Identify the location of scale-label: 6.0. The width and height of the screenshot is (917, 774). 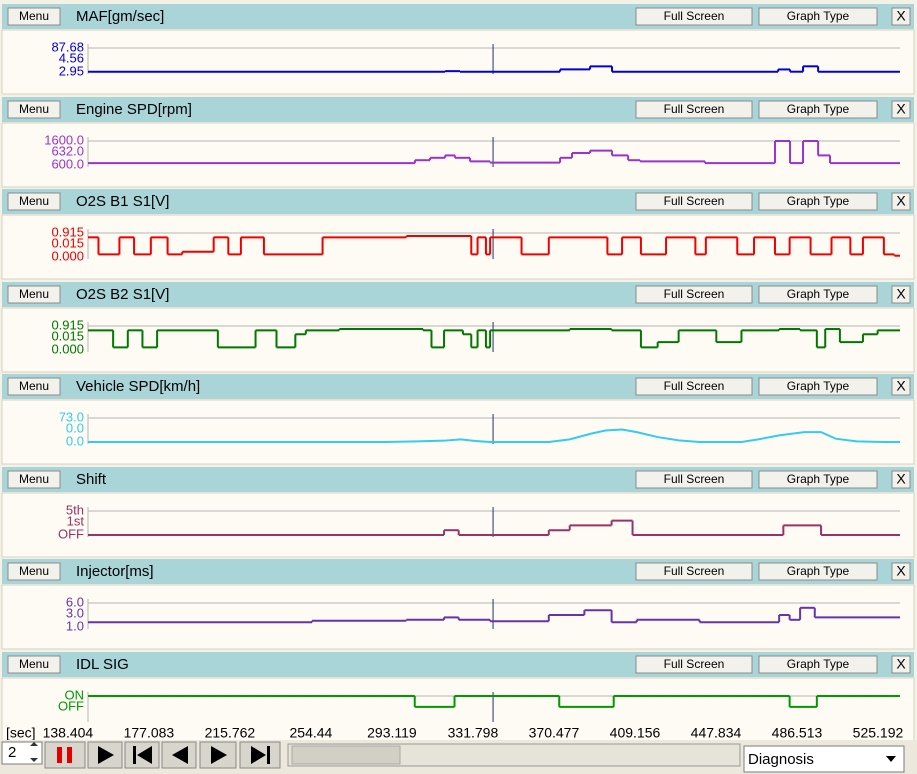
(75, 601).